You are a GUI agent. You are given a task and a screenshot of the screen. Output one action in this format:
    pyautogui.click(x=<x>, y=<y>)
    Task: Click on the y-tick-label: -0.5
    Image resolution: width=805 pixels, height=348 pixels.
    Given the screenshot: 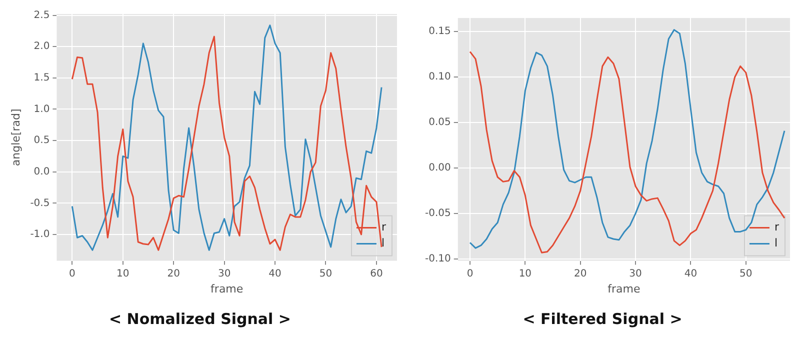 What is the action you would take?
    pyautogui.click(x=40, y=203)
    